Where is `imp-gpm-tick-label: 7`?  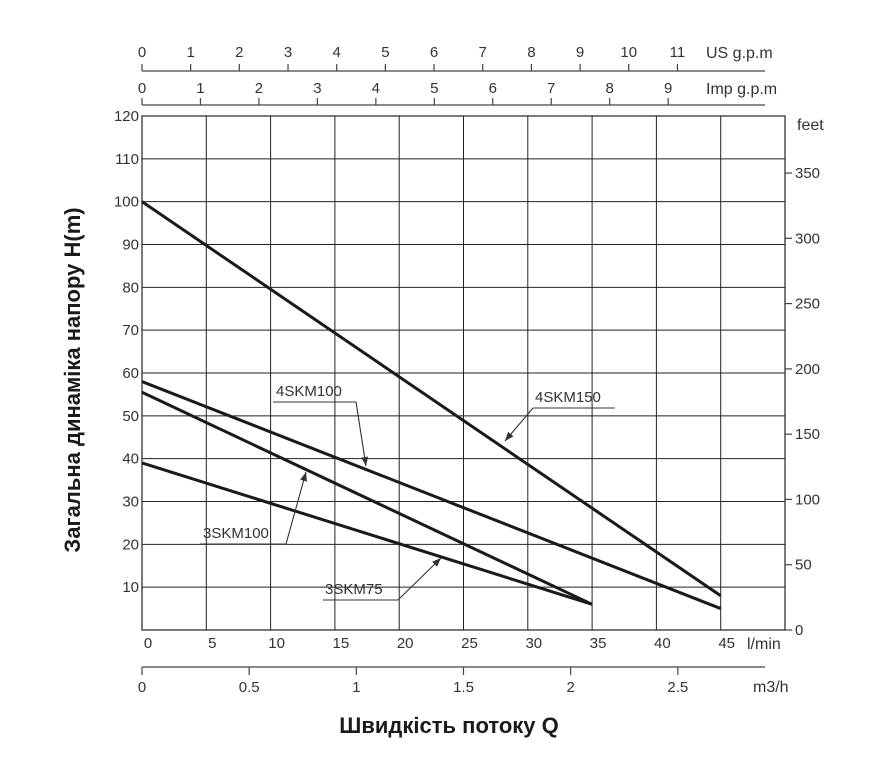
imp-gpm-tick-label: 7 is located at coordinates (551, 88).